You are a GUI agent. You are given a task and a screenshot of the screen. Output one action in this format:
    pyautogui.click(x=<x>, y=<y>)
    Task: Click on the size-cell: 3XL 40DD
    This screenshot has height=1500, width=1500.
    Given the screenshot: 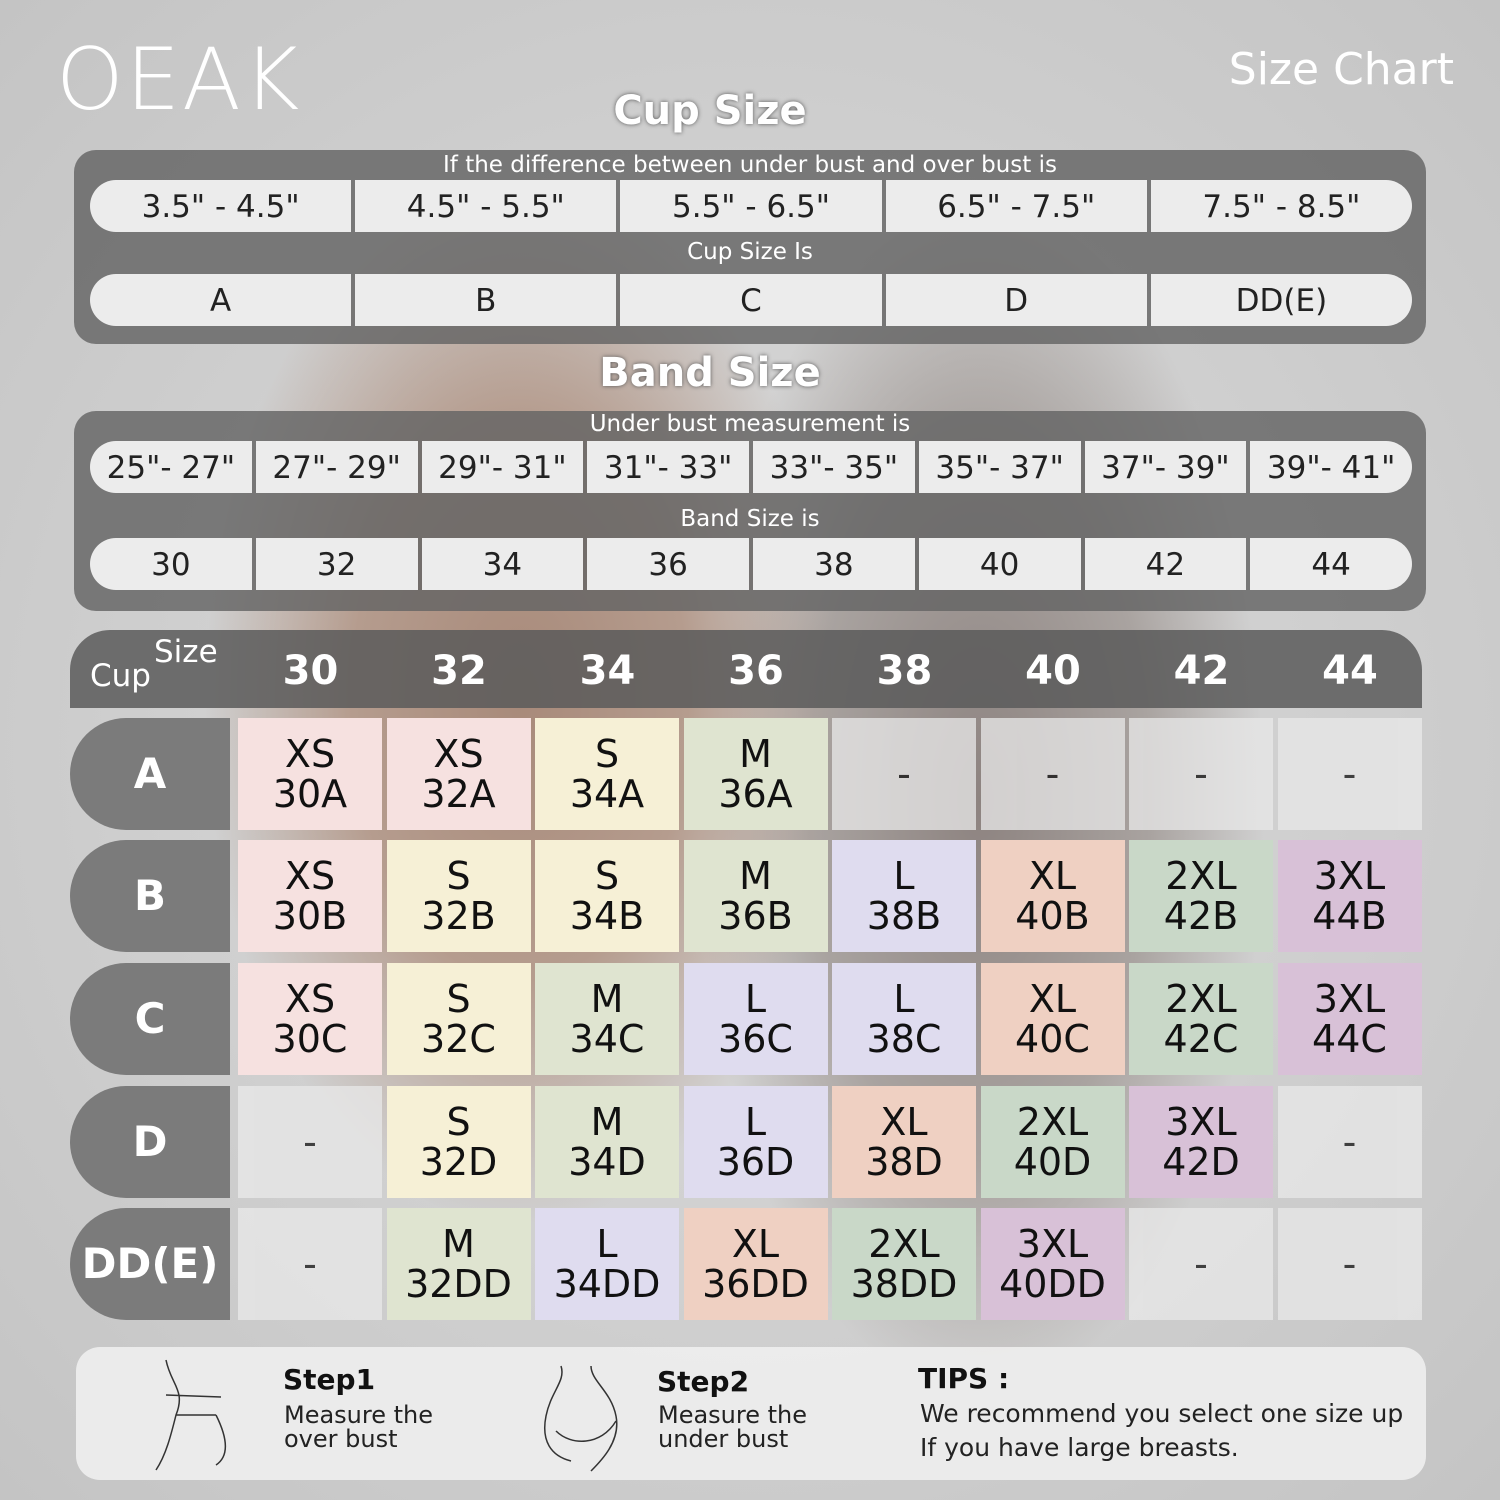 What is the action you would take?
    pyautogui.click(x=1052, y=1264)
    